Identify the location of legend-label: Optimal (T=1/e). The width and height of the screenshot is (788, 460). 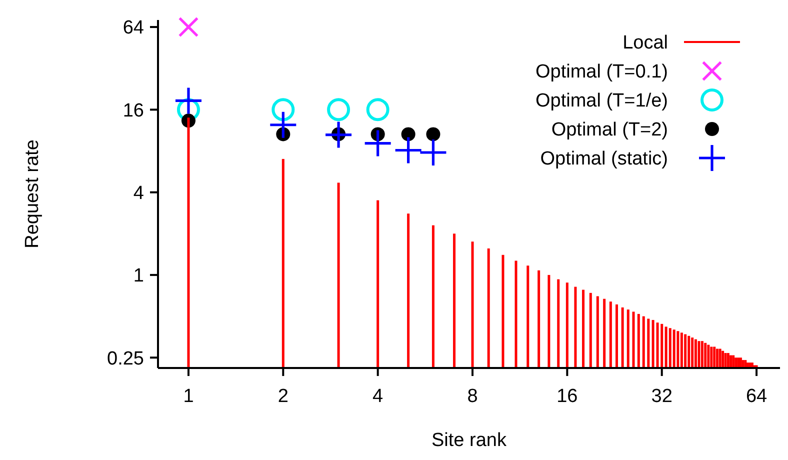
(601, 101).